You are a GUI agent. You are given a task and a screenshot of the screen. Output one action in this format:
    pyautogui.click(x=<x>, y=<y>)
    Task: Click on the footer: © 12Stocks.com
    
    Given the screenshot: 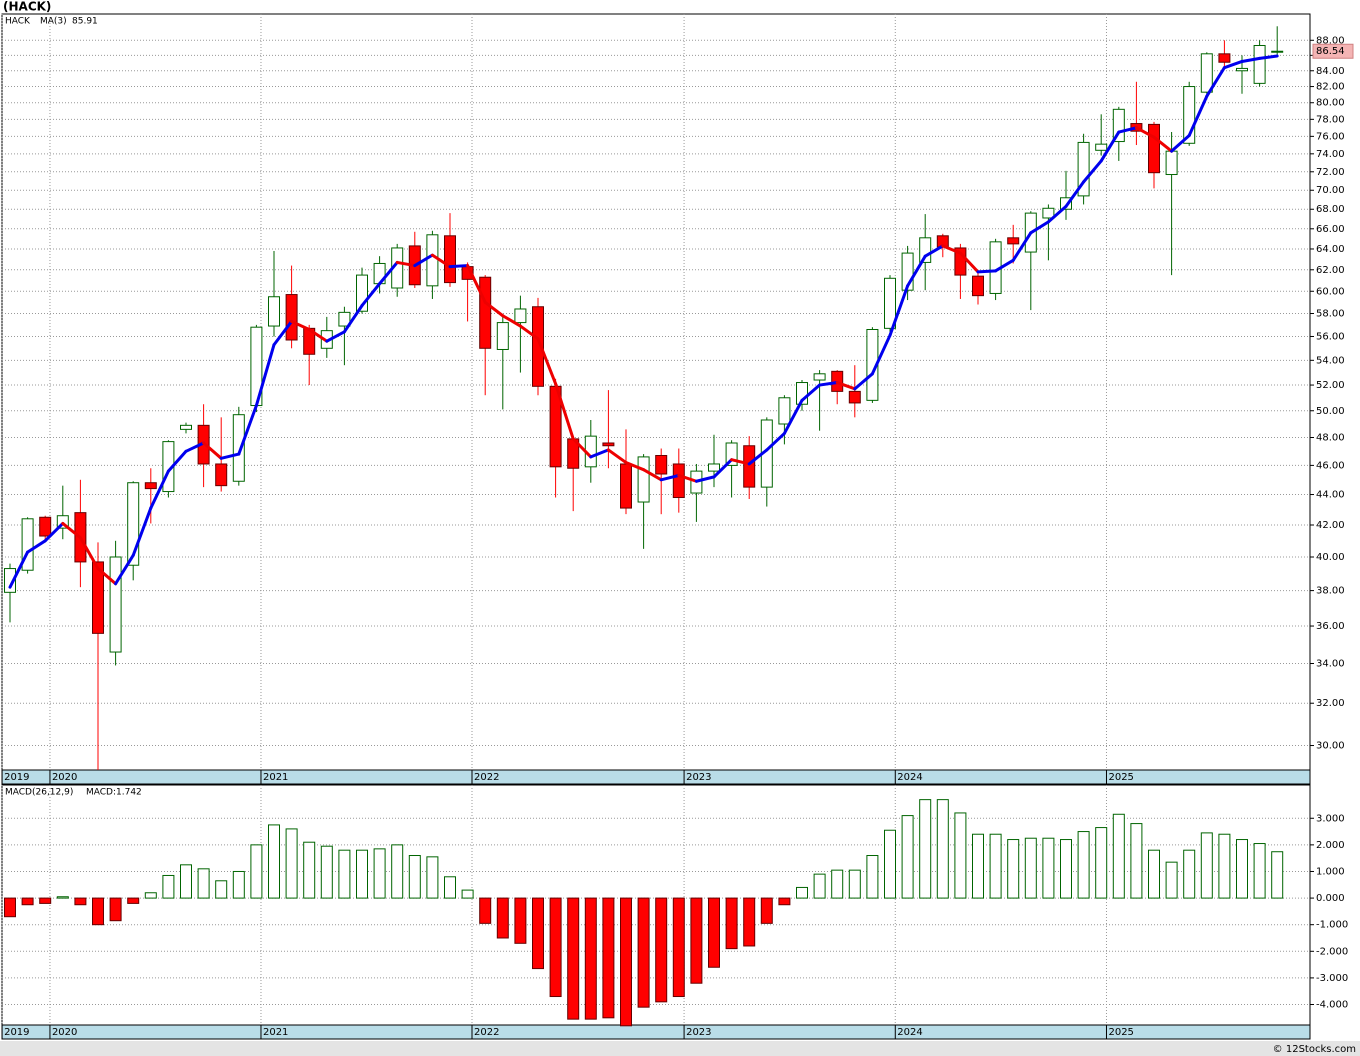 What is the action you would take?
    pyautogui.click(x=1314, y=1049)
    